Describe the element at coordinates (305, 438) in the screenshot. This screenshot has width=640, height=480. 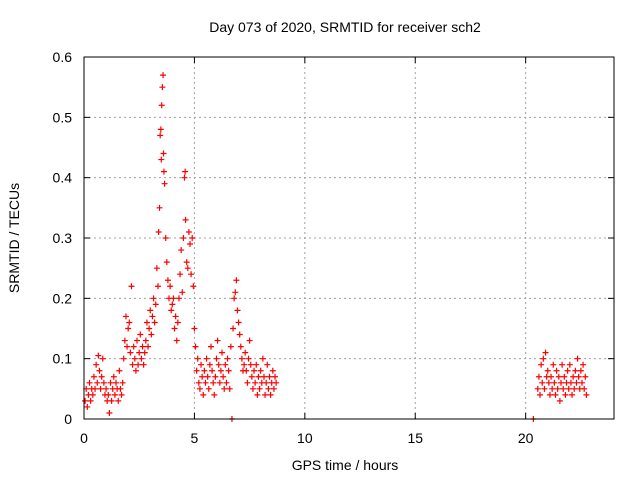
I see `x-tick-label: 10` at that location.